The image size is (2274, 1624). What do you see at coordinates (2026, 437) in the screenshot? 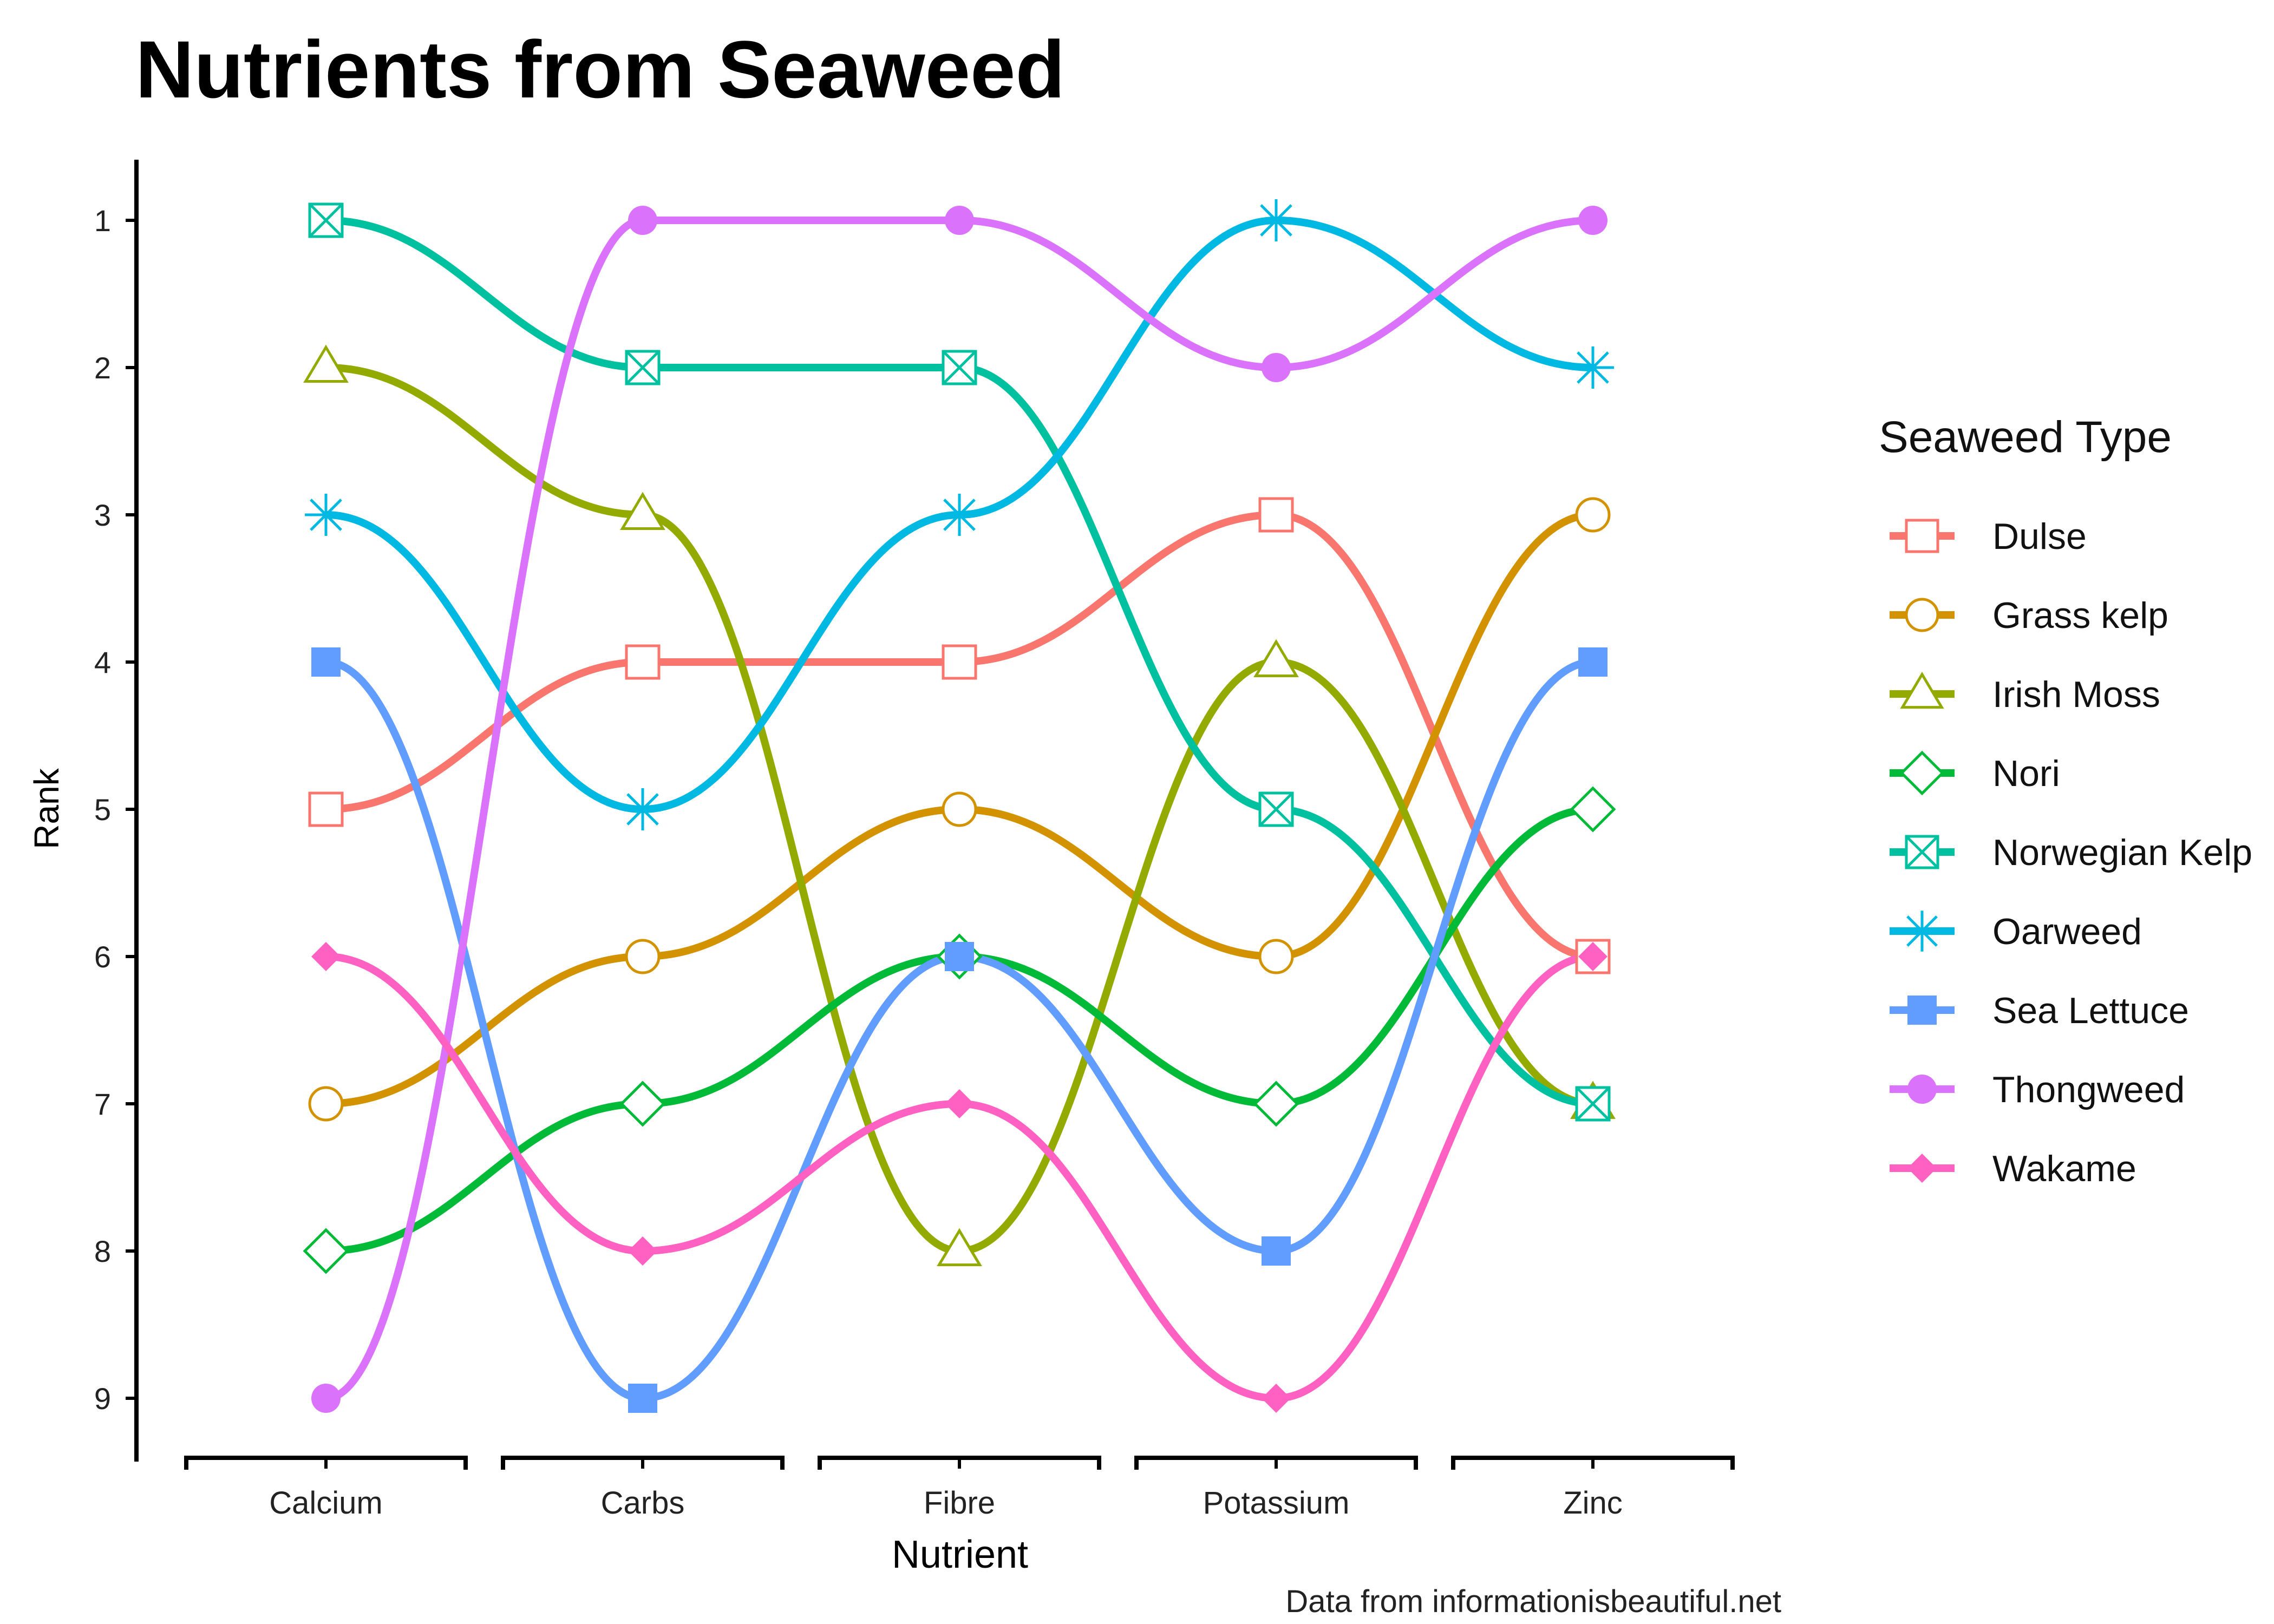
I see `legend-title: Seaweed Type` at bounding box center [2026, 437].